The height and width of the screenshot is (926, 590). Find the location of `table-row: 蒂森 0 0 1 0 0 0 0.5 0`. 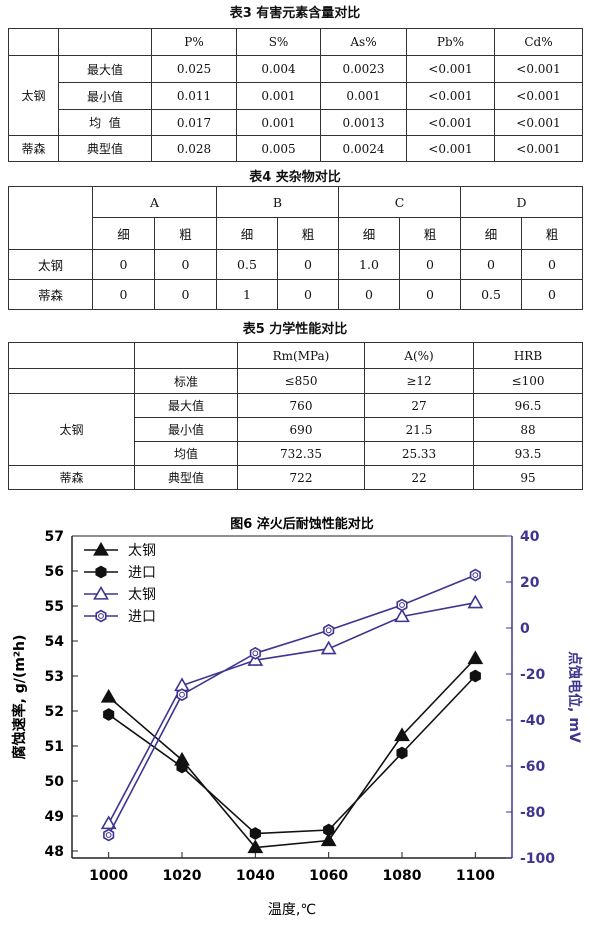

table-row: 蒂森 0 0 1 0 0 0 0.5 0 is located at coordinates (296, 294).